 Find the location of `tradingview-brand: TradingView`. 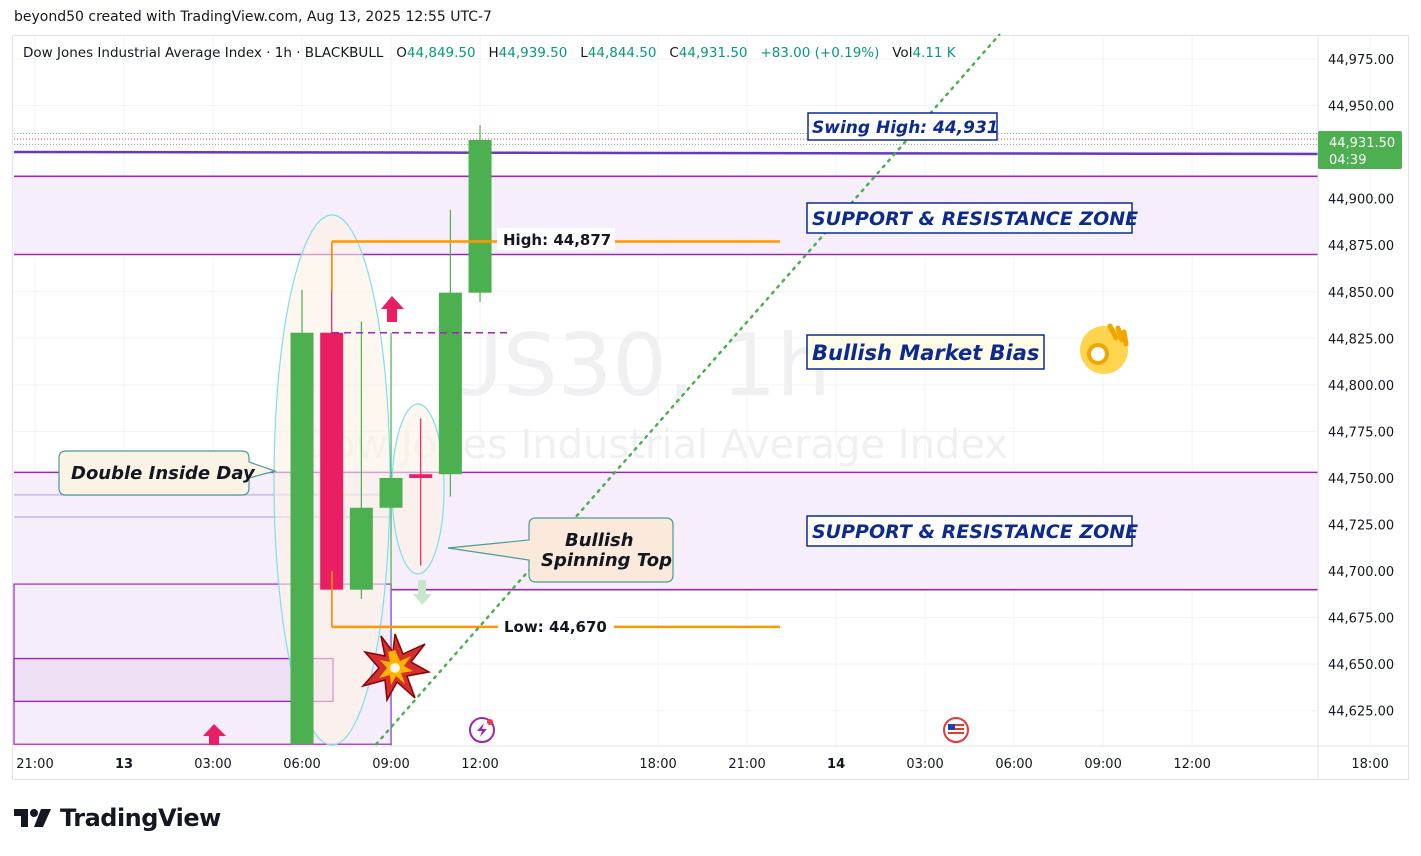

tradingview-brand: TradingView is located at coordinates (117, 818).